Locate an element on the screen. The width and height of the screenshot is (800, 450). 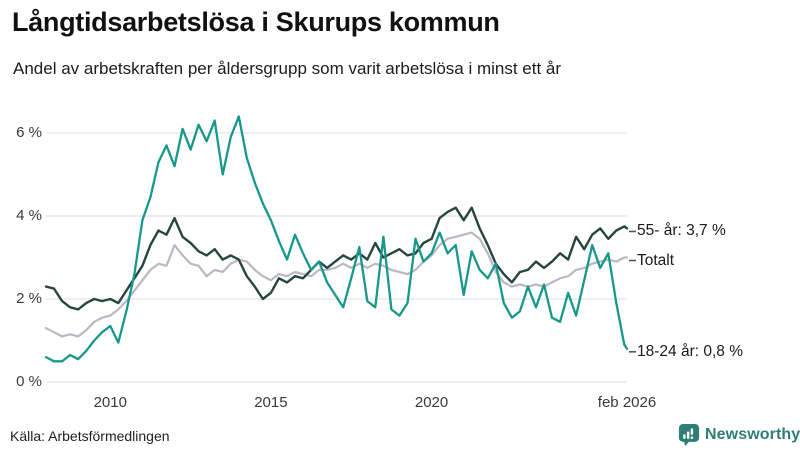
series-label-55-ar: 55- år: 3,7 % is located at coordinates (681, 231).